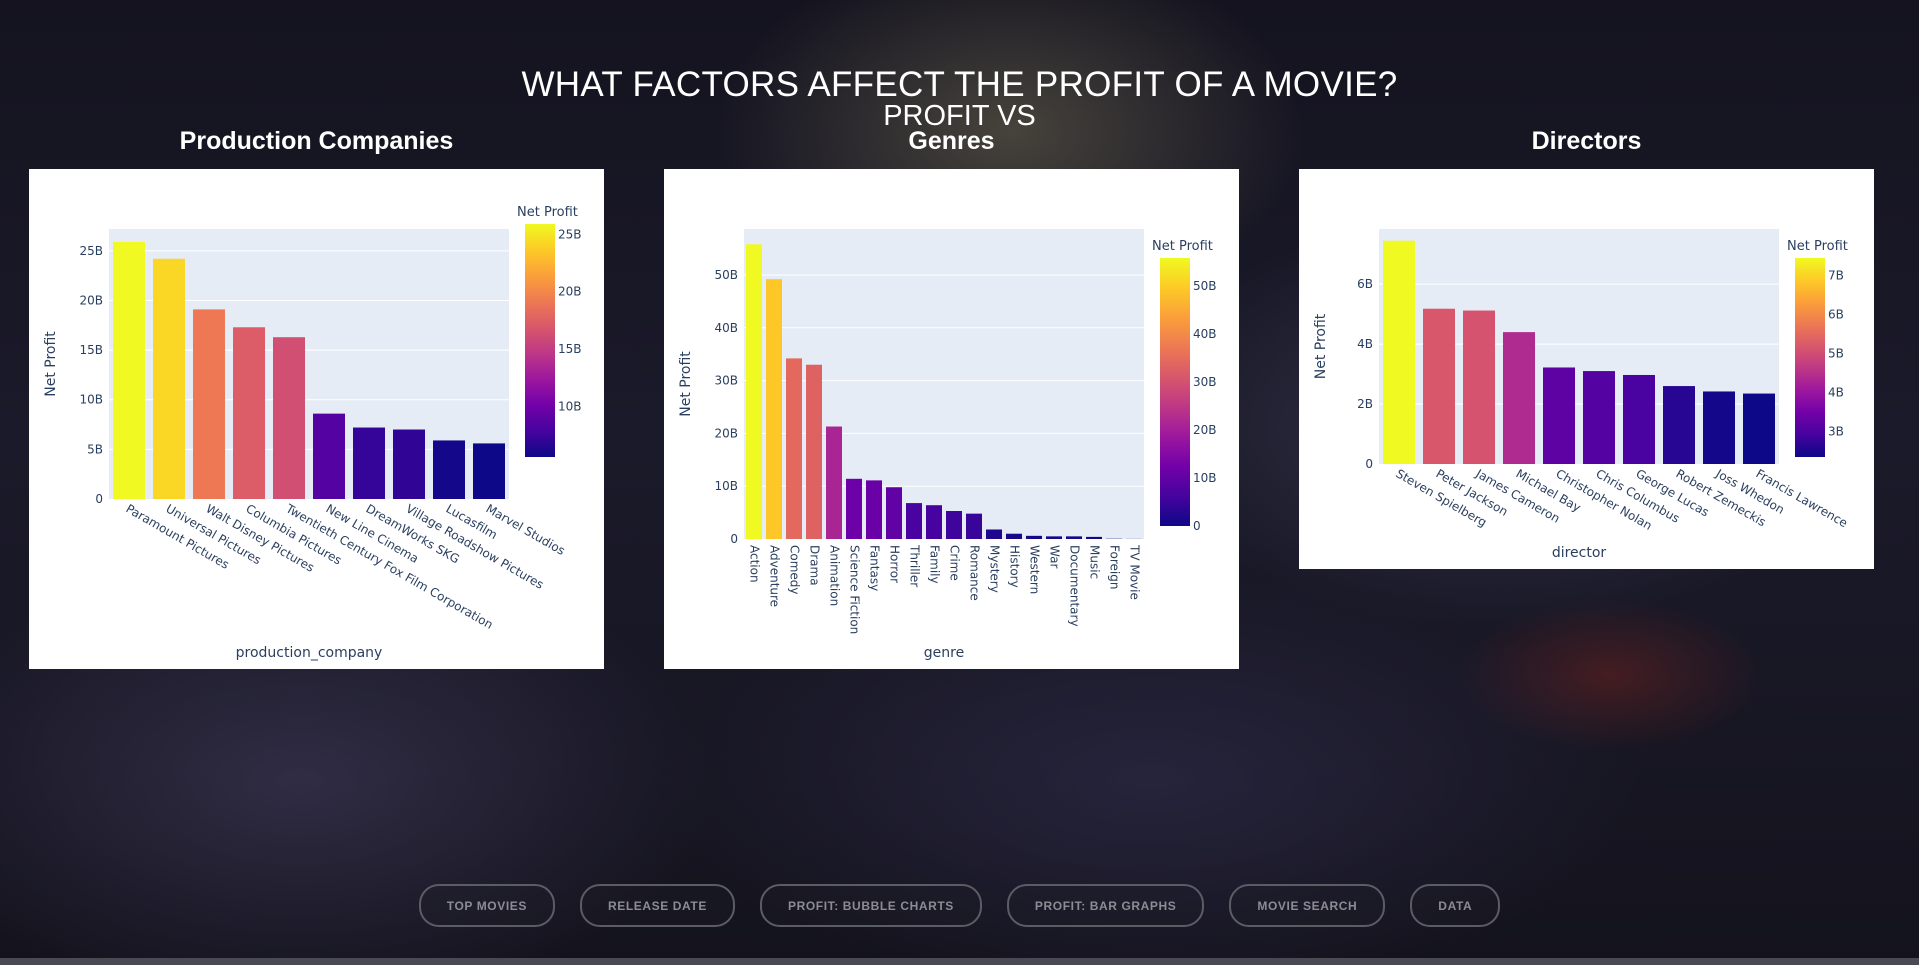  I want to click on y-tick-label: 25B, so click(91, 251).